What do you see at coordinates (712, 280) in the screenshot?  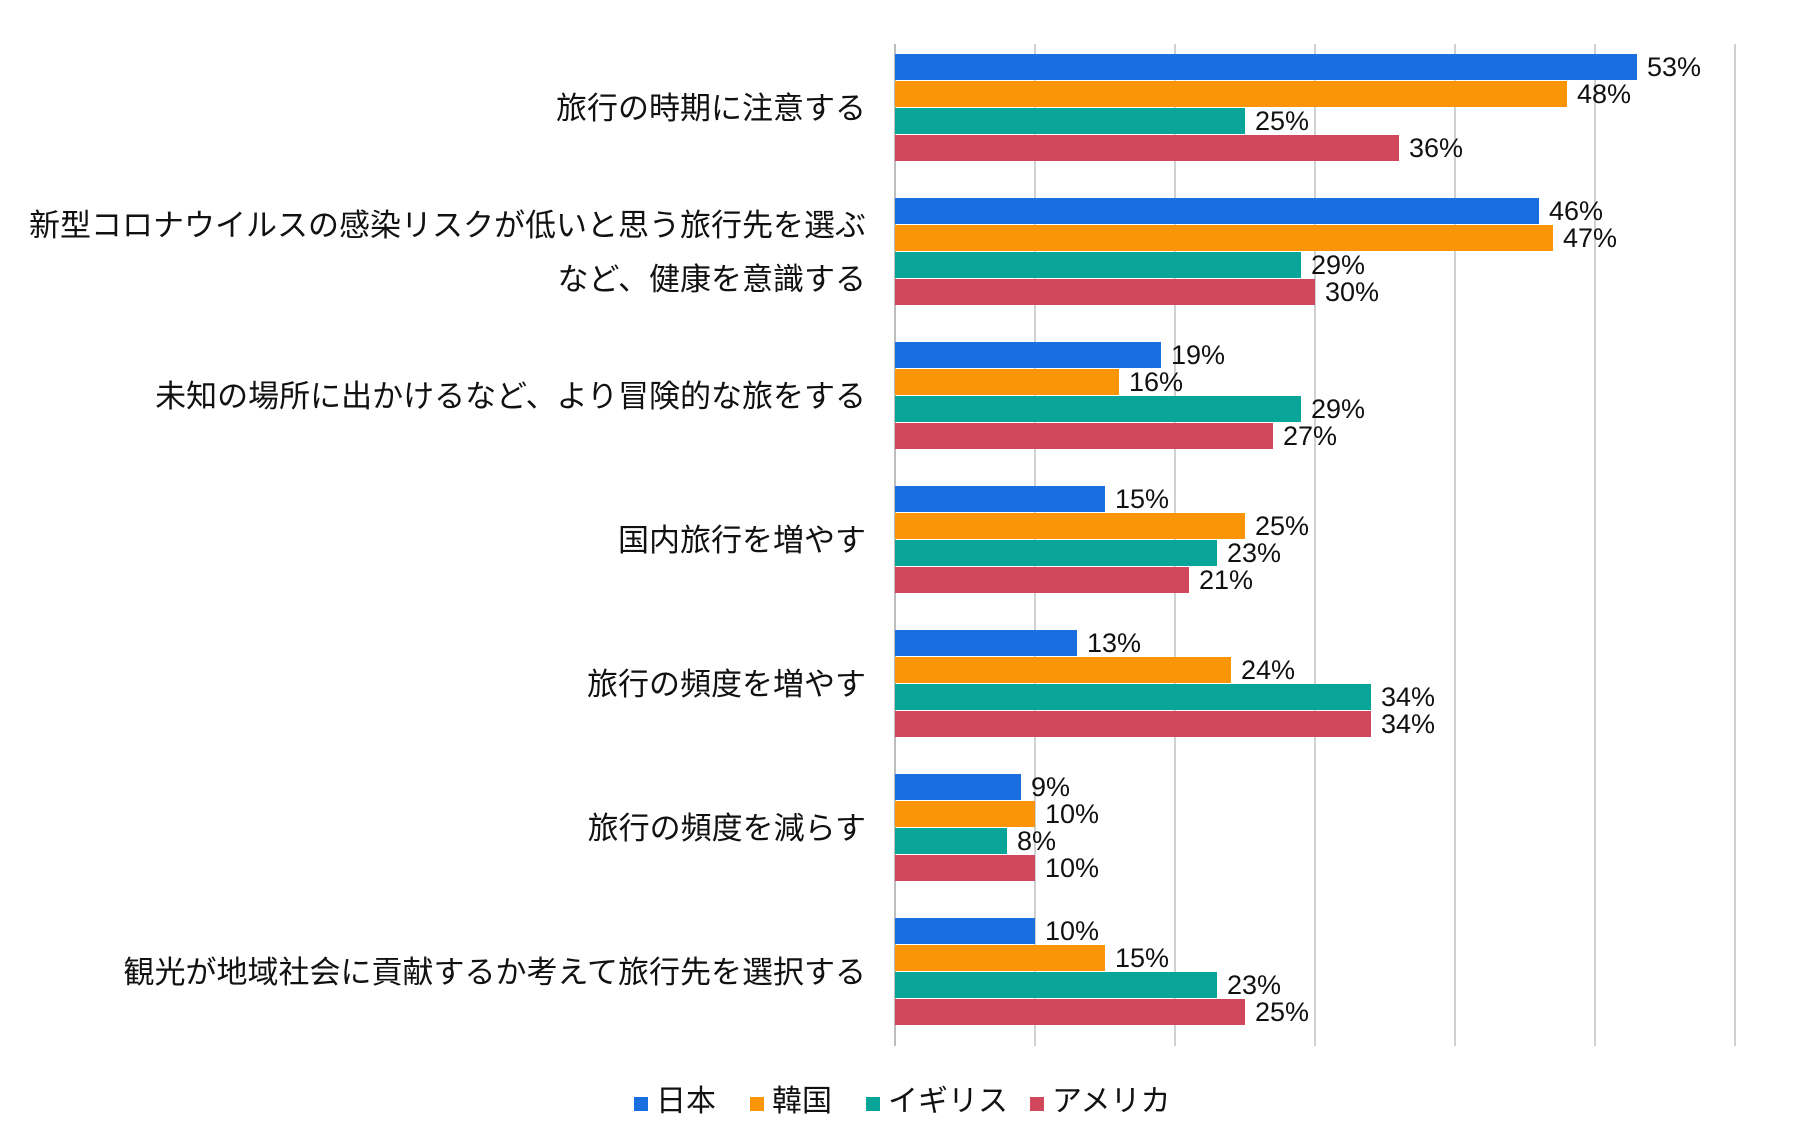 I see `category-label: など、健康を意識する` at bounding box center [712, 280].